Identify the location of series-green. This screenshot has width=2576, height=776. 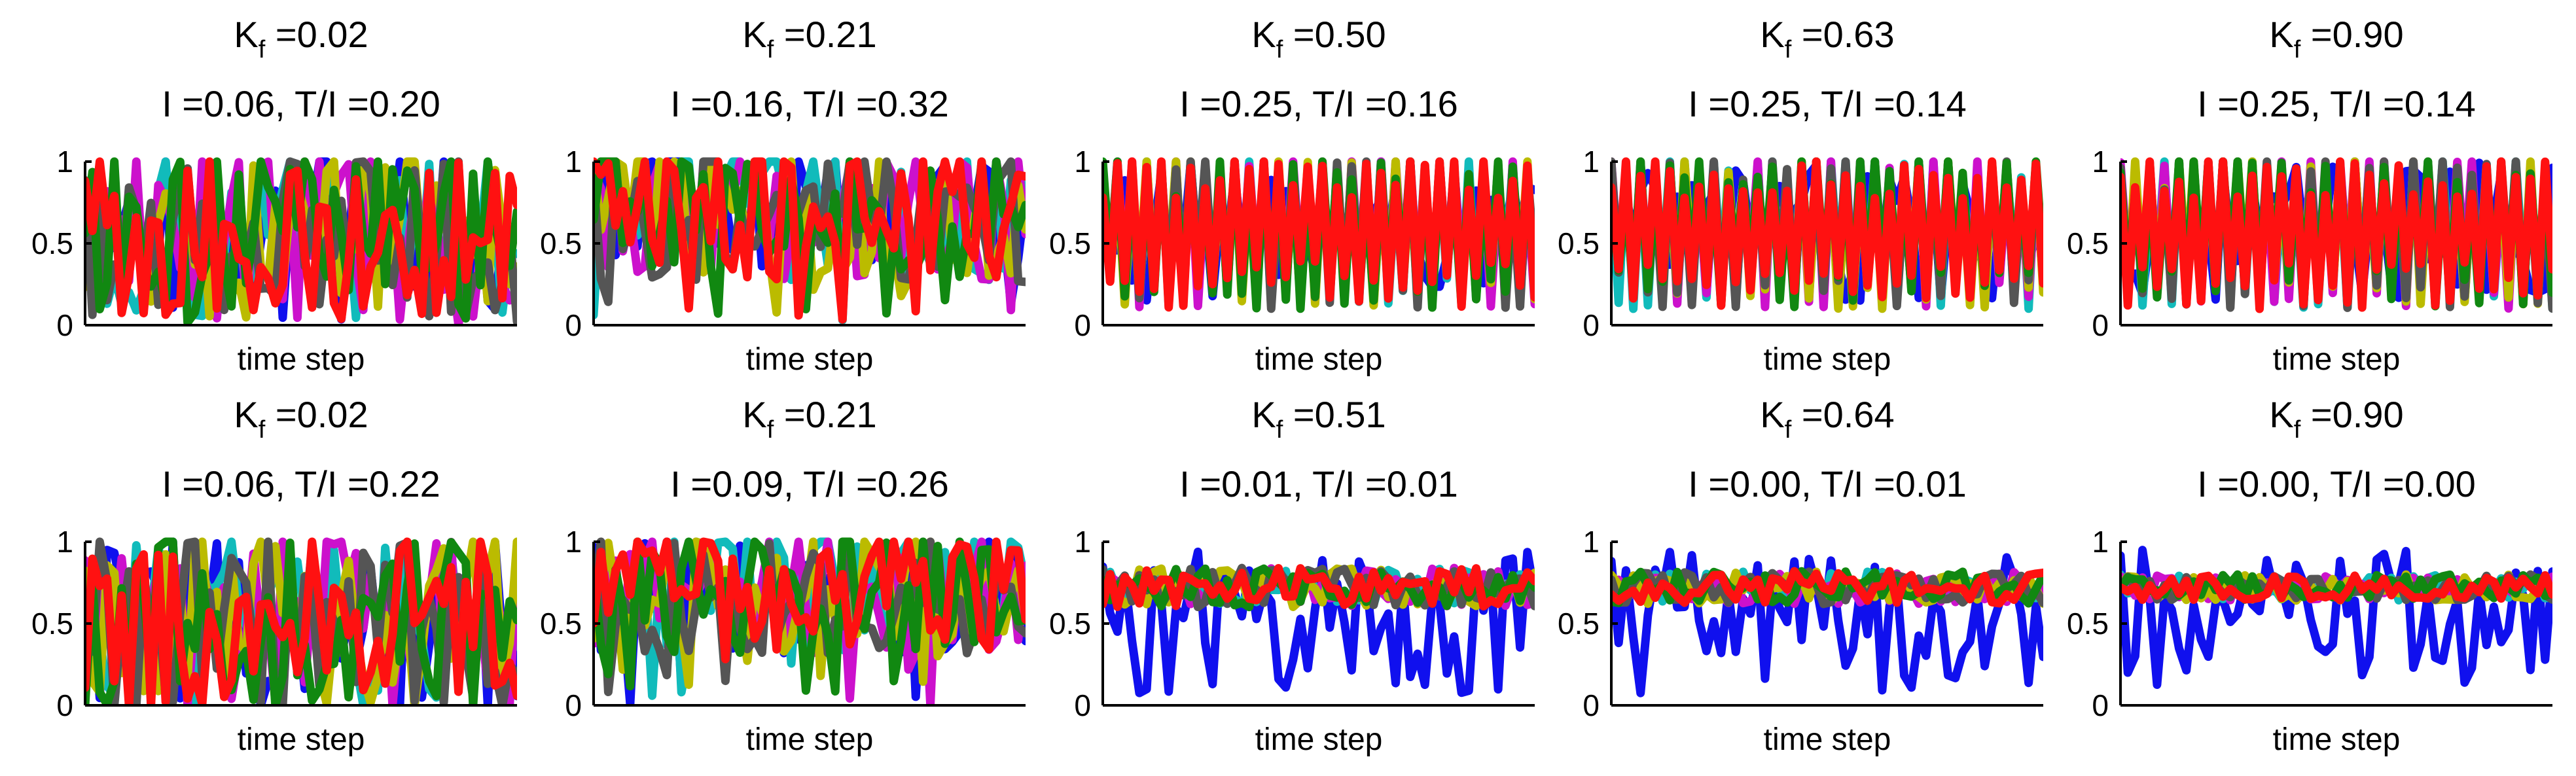
(810, 616).